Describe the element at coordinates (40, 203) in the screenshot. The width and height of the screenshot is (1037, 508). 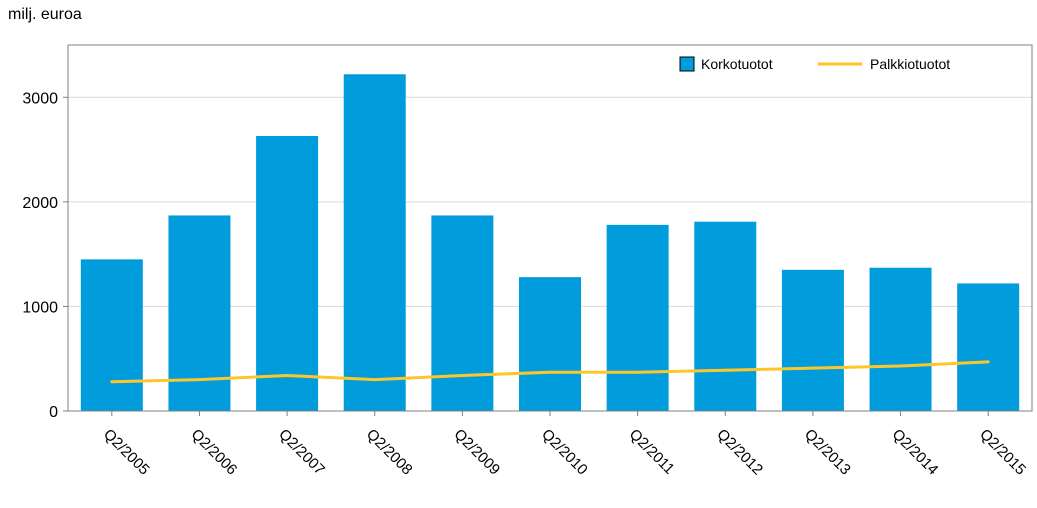
I see `y-tick-label: 2000` at that location.